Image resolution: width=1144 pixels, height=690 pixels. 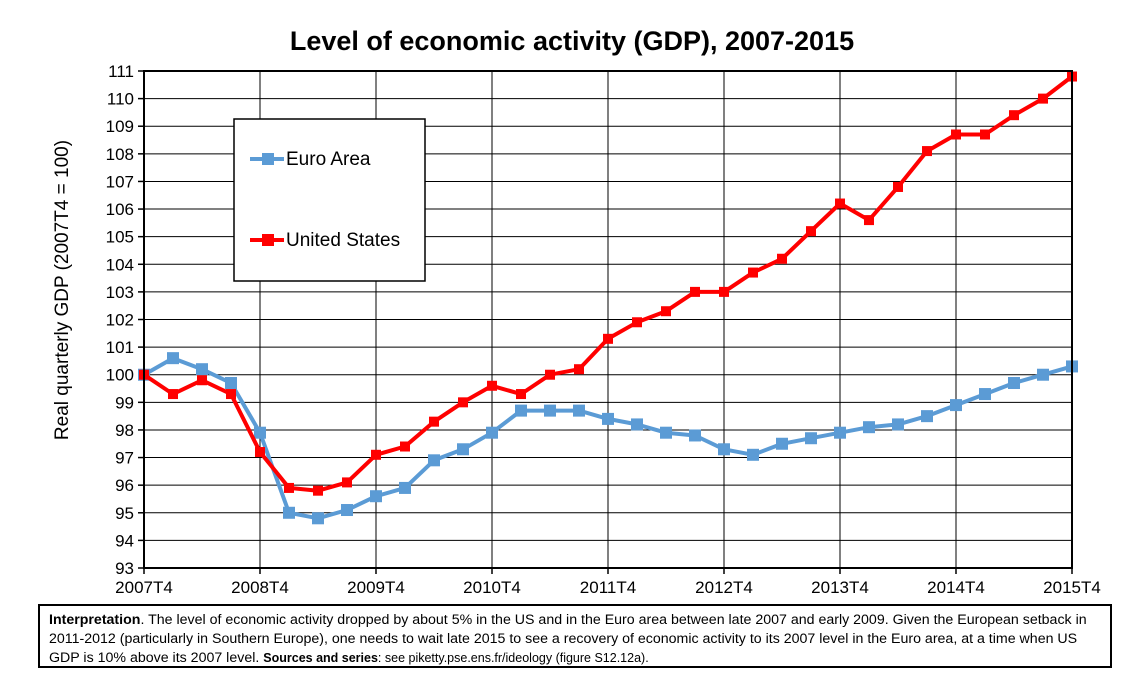 What do you see at coordinates (124, 540) in the screenshot?
I see `y-tick-label: 94` at bounding box center [124, 540].